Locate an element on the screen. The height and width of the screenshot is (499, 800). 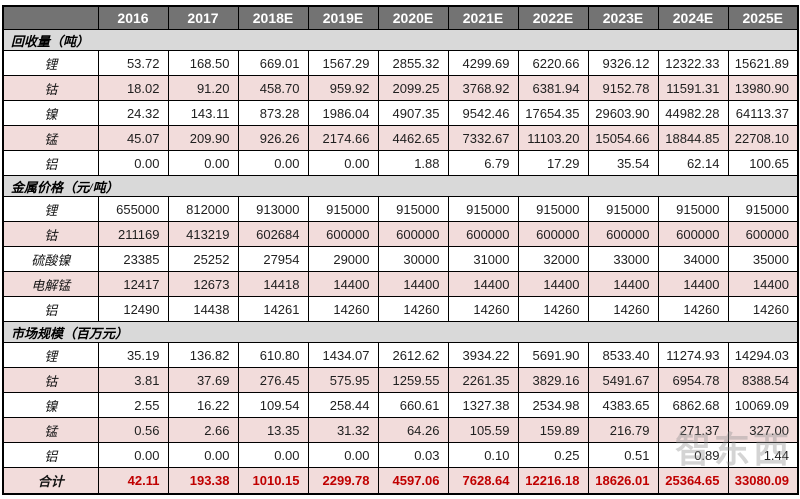
data-cell: 0.89 is located at coordinates (693, 455).